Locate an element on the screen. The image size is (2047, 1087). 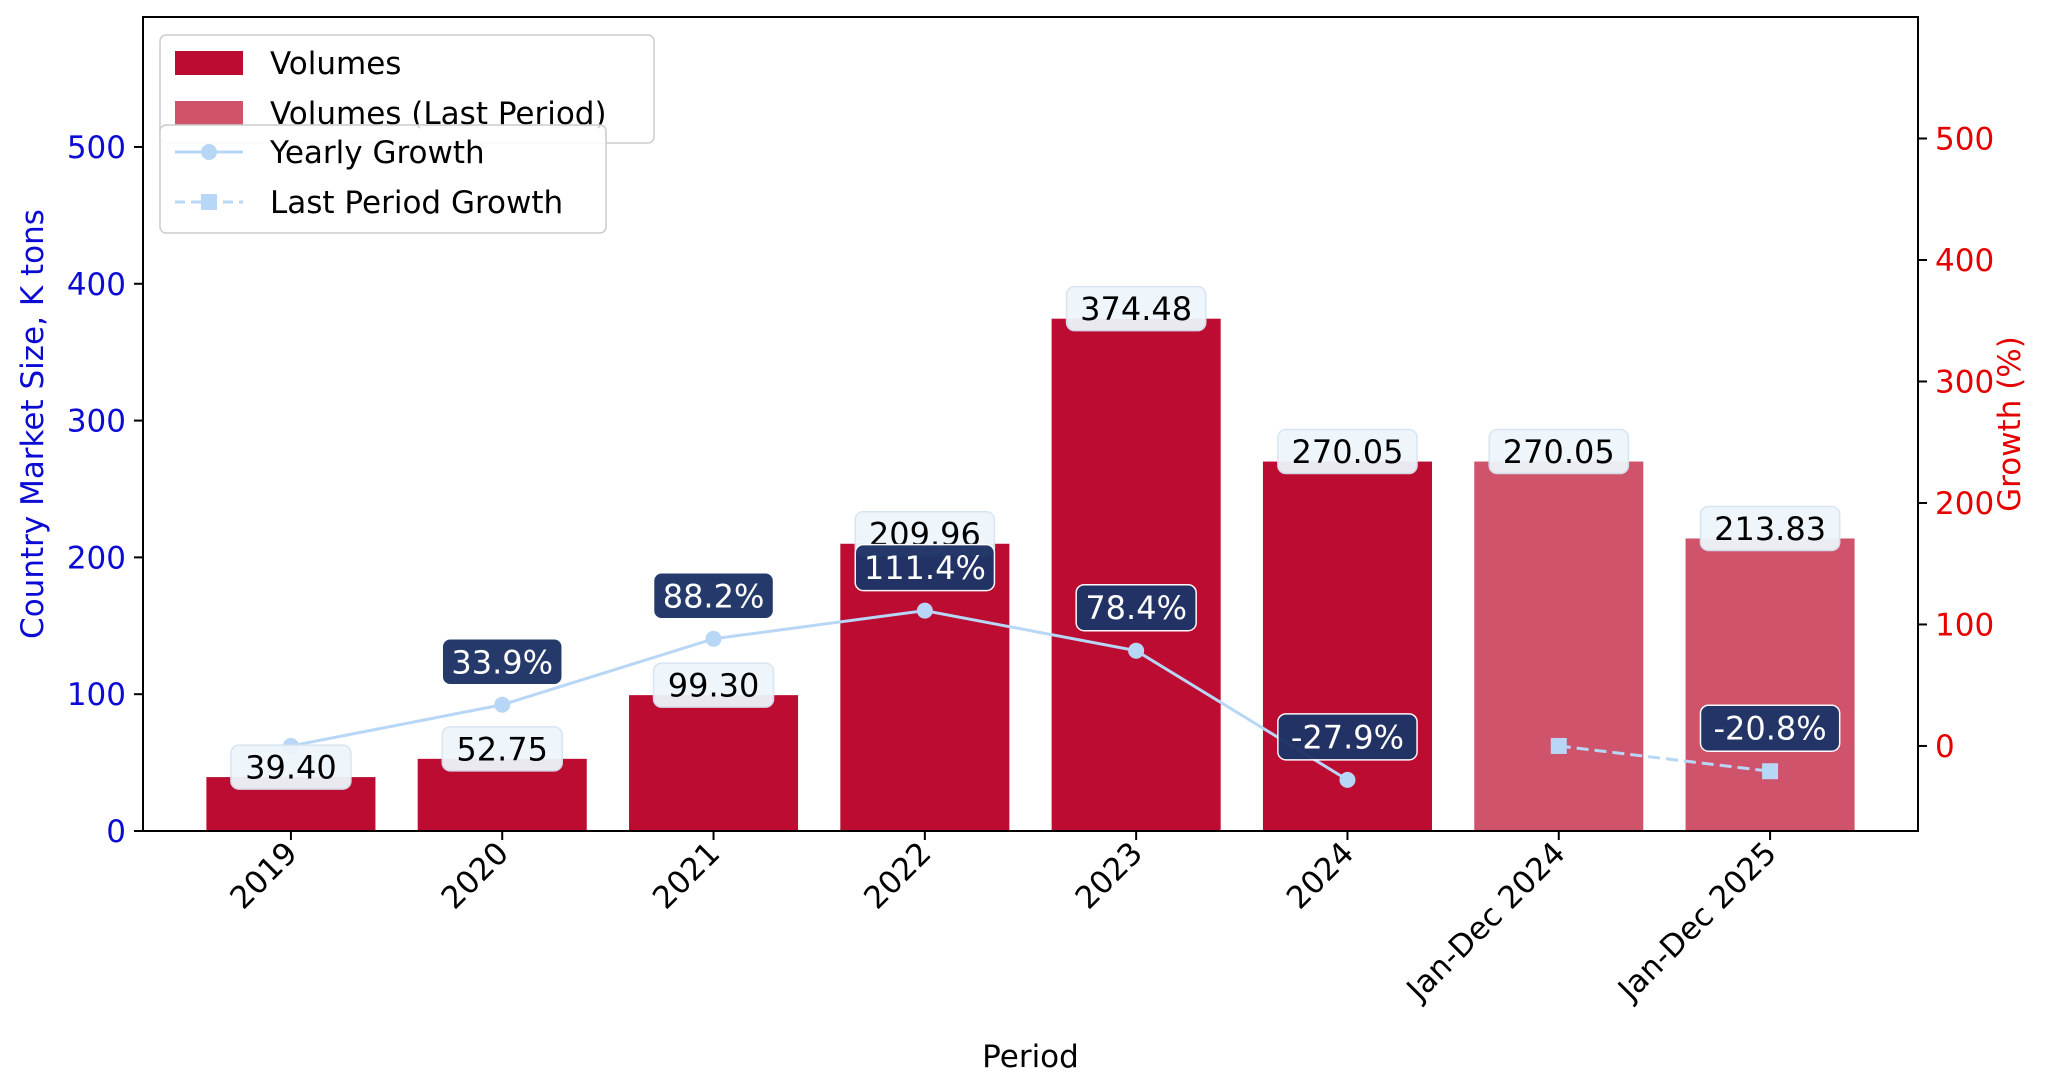
growth-label-box-2022 is located at coordinates (925, 567).